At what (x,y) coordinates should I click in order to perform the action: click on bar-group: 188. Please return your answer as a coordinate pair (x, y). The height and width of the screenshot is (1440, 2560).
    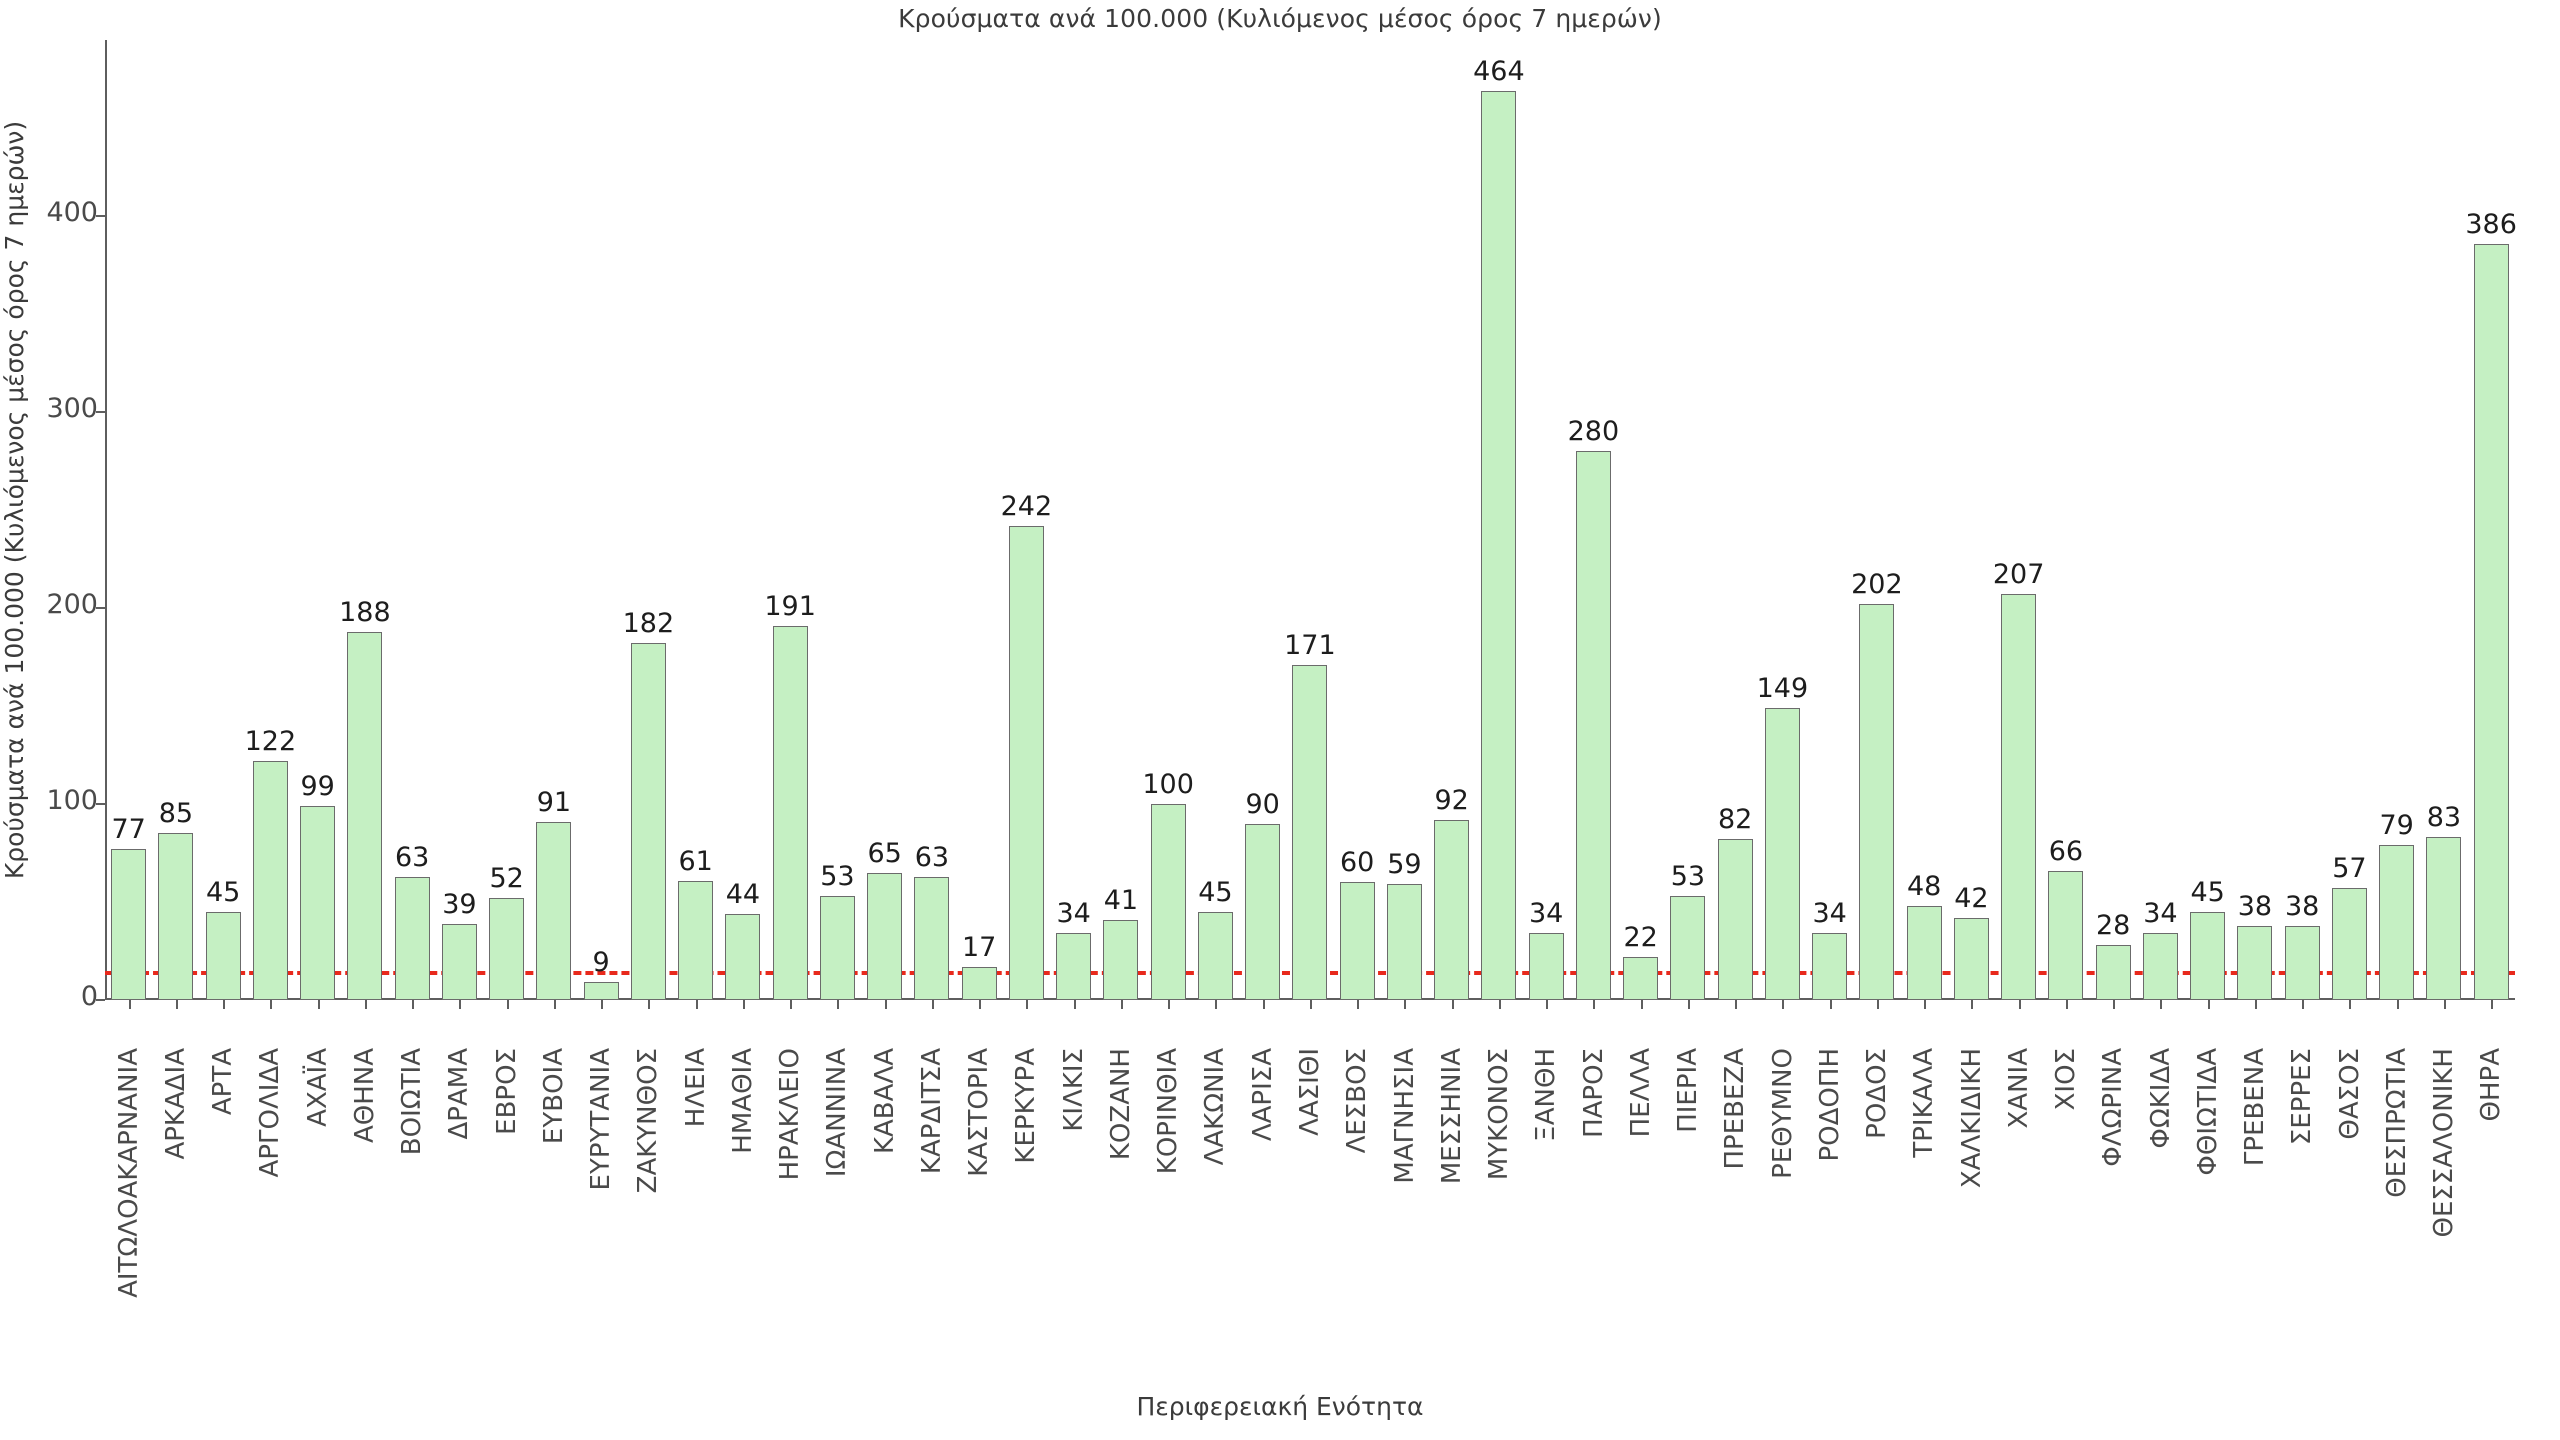
    Looking at the image, I should click on (365, 524).